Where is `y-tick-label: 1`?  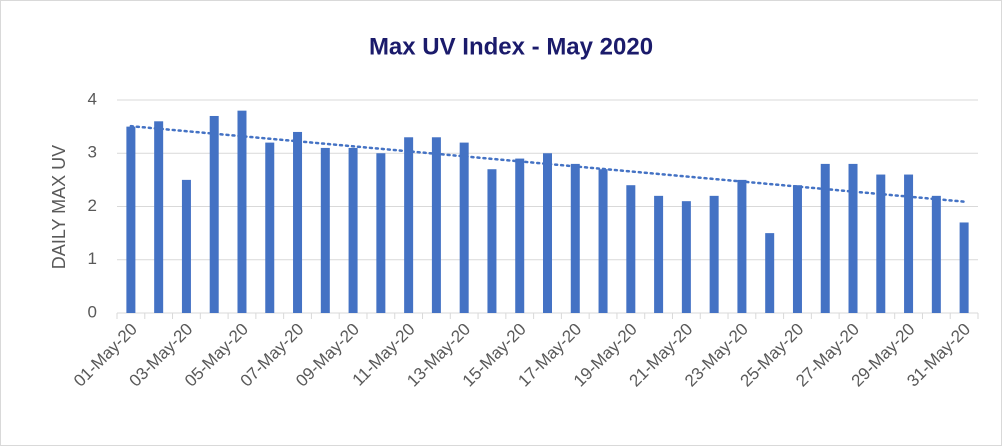
y-tick-label: 1 is located at coordinates (92, 258).